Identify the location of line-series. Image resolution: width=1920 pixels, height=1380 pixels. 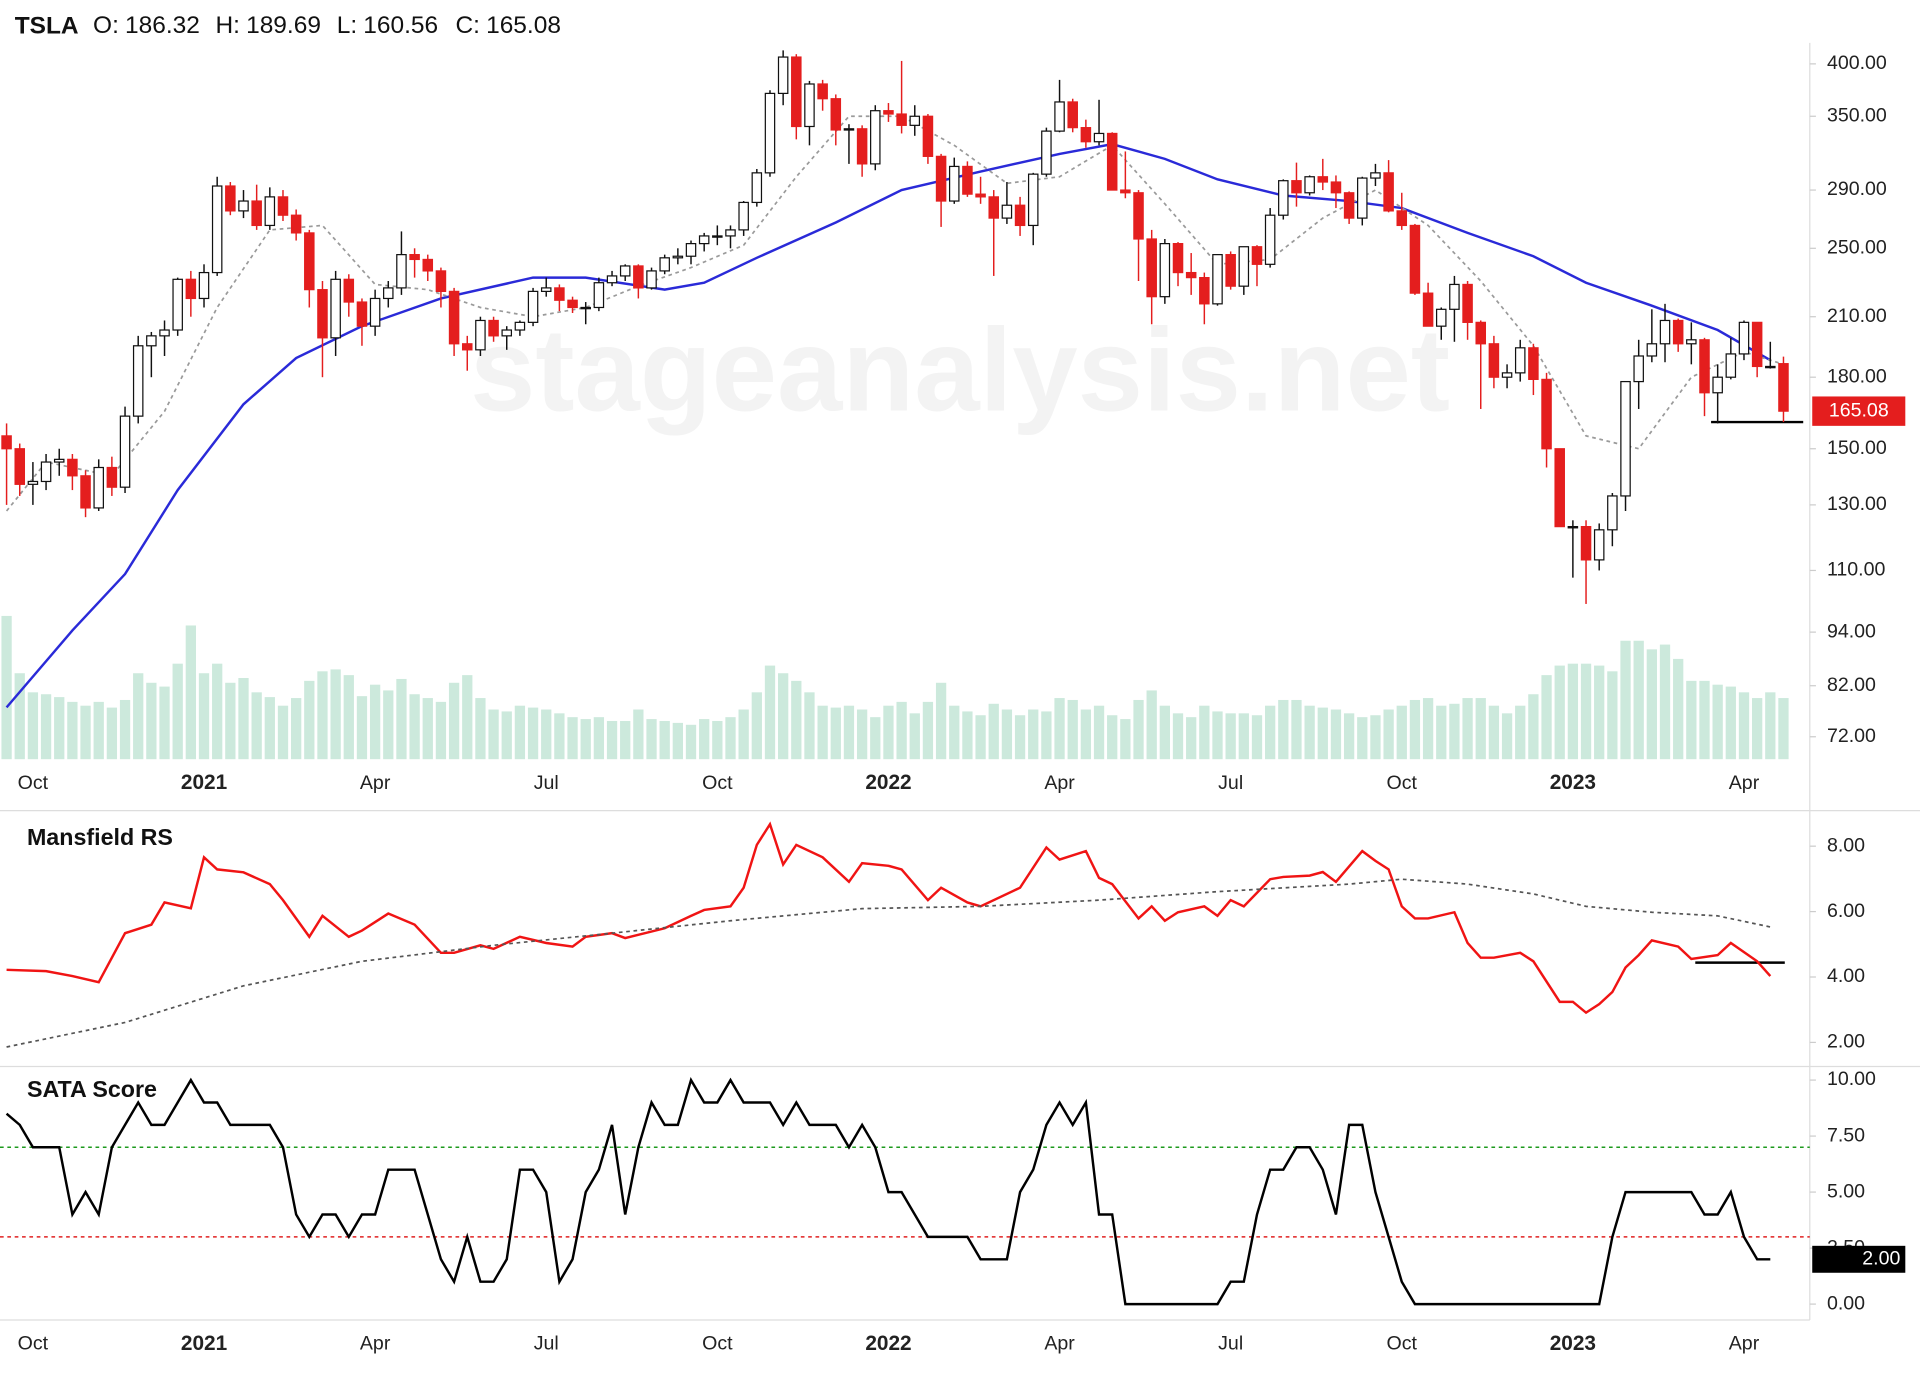
(888, 963).